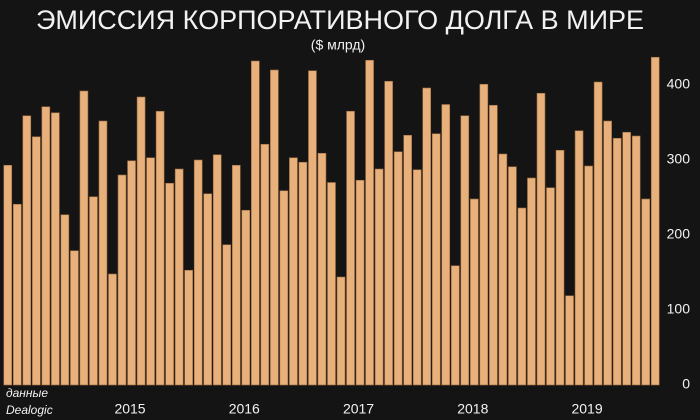 This screenshot has height=420, width=700. I want to click on x-tick-label: 2018, so click(472, 409).